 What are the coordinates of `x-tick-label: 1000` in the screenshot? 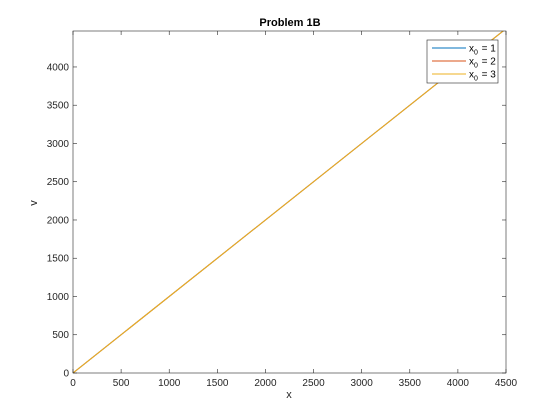 It's located at (169, 383).